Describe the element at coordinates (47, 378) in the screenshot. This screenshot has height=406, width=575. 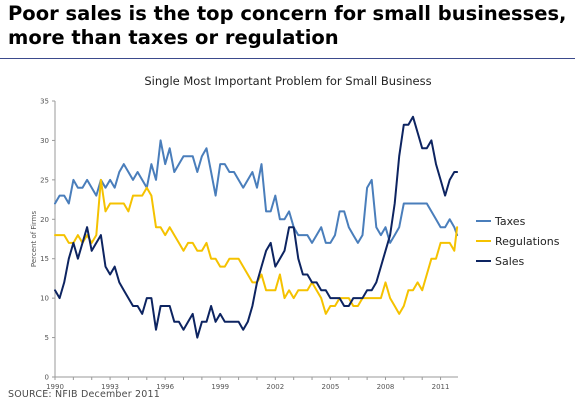
I see `y-tick-label: 0` at that location.